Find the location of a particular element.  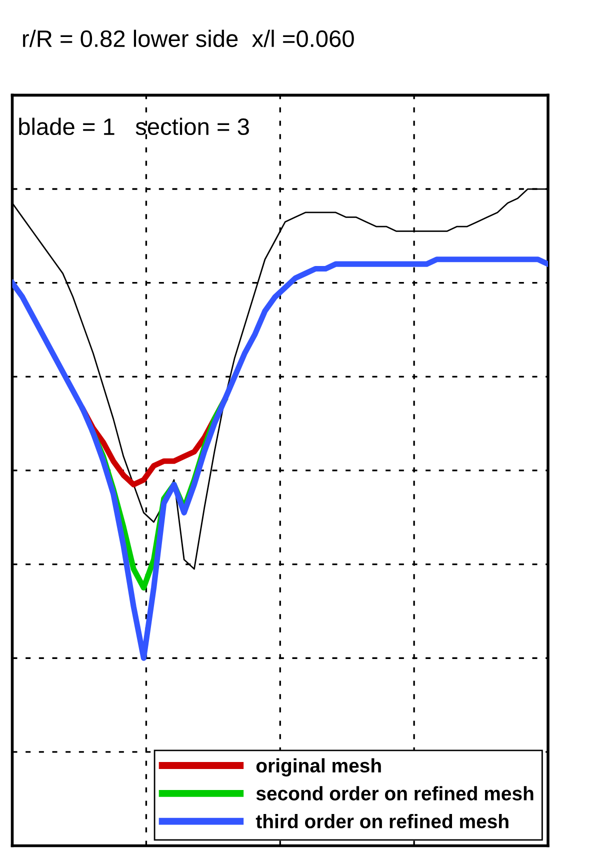

chart-title: r/R = 0.82 lower side x/l =0.060 is located at coordinates (188, 39).